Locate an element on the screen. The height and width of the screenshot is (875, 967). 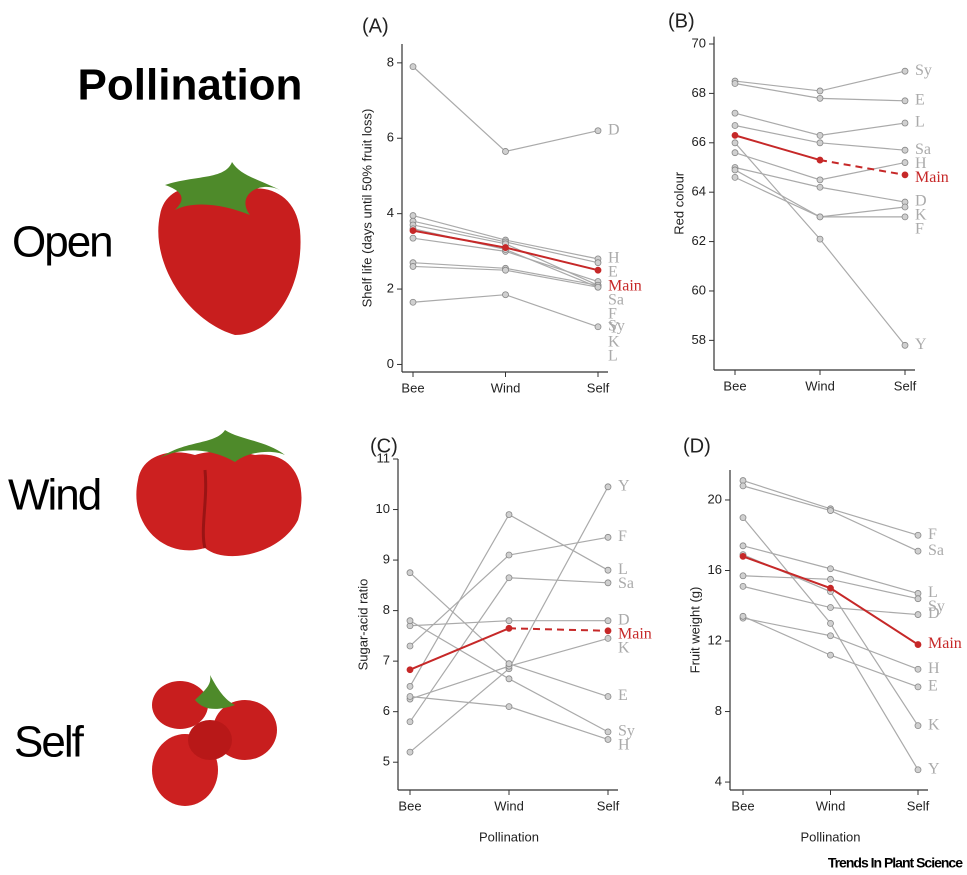
y-tick-label: 16 is located at coordinates (715, 569).